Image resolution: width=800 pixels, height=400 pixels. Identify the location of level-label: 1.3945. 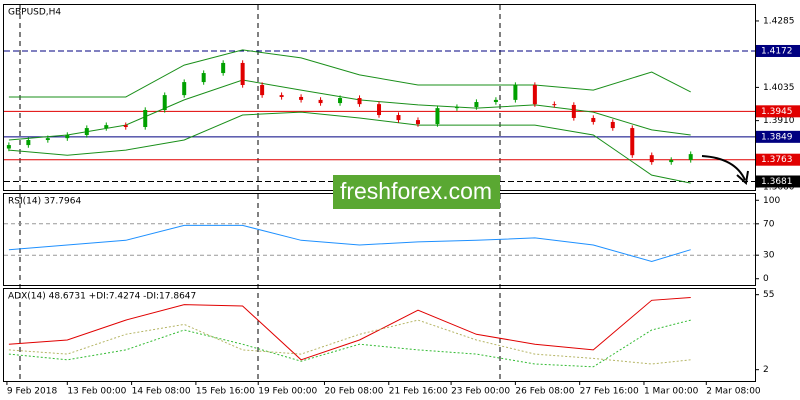
(777, 112).